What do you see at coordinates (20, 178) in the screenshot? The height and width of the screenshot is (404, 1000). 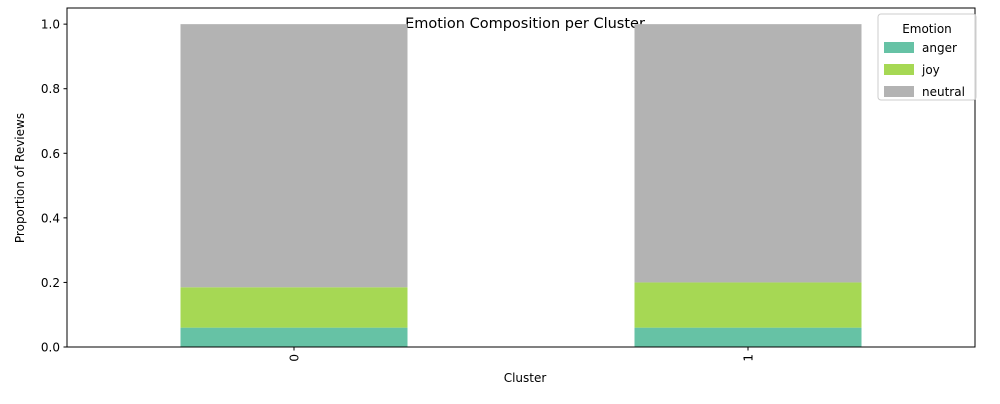 I see `y-axis-label: Proportion of Reviews` at bounding box center [20, 178].